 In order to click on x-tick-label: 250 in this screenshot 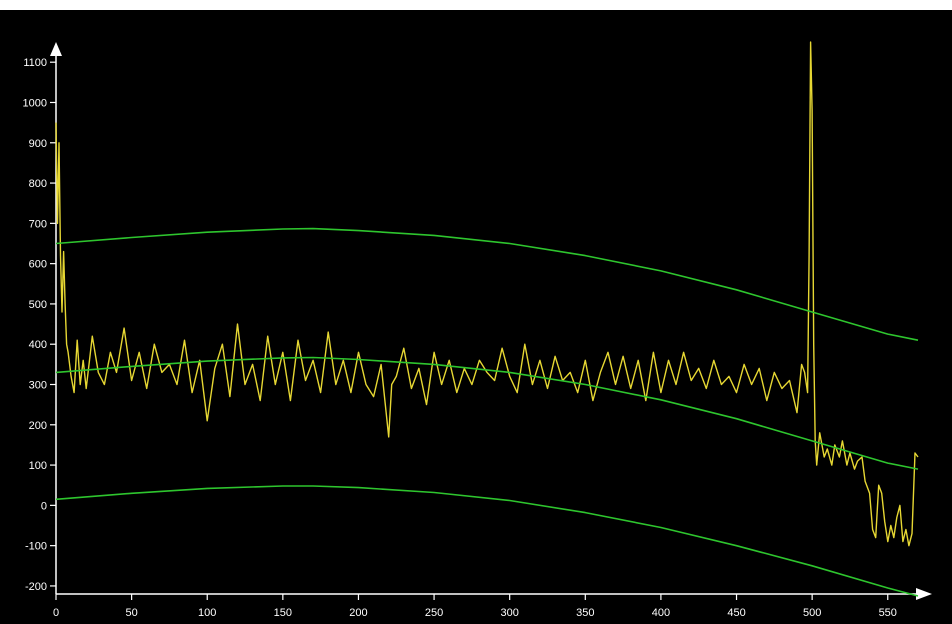, I will do `click(434, 613)`.